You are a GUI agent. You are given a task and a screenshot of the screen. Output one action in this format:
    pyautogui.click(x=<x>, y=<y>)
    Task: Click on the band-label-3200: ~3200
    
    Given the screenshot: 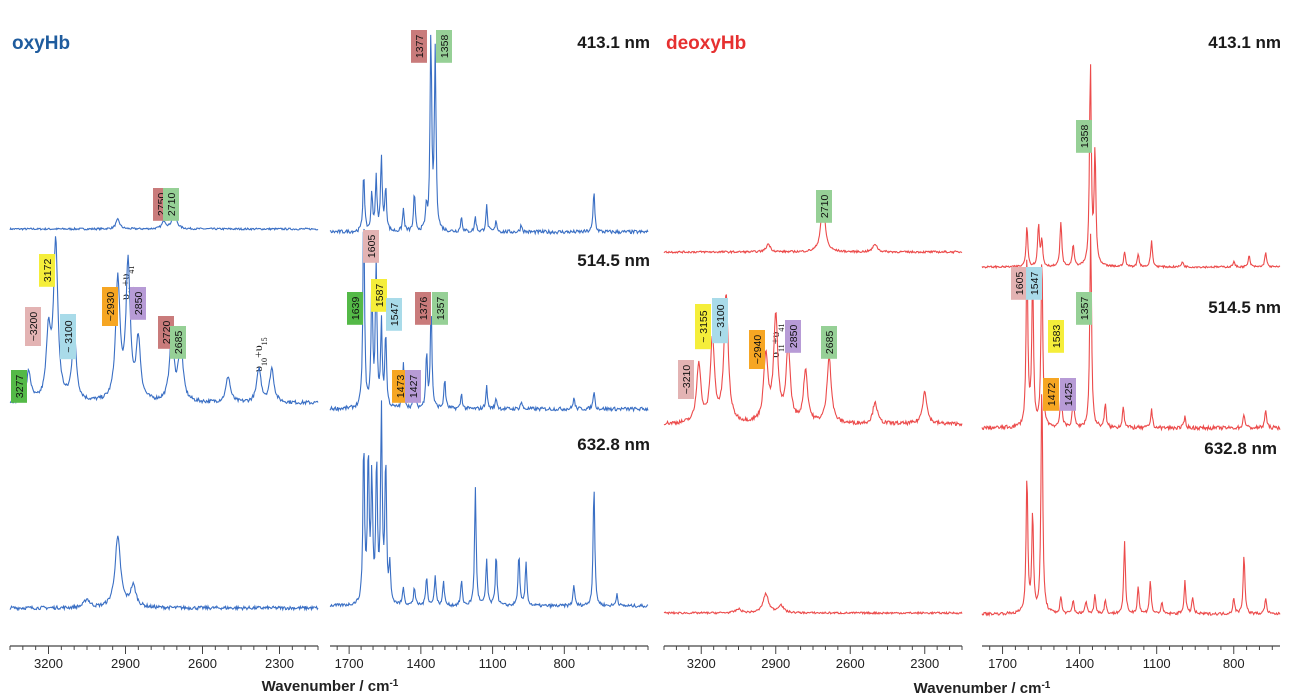 What is the action you would take?
    pyautogui.click(x=33, y=326)
    